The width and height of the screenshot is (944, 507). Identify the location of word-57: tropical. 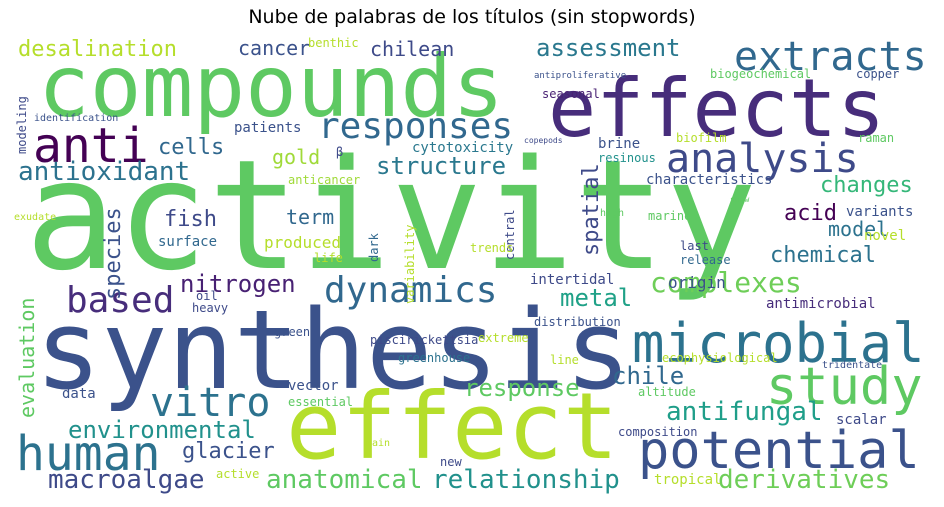
(687, 480).